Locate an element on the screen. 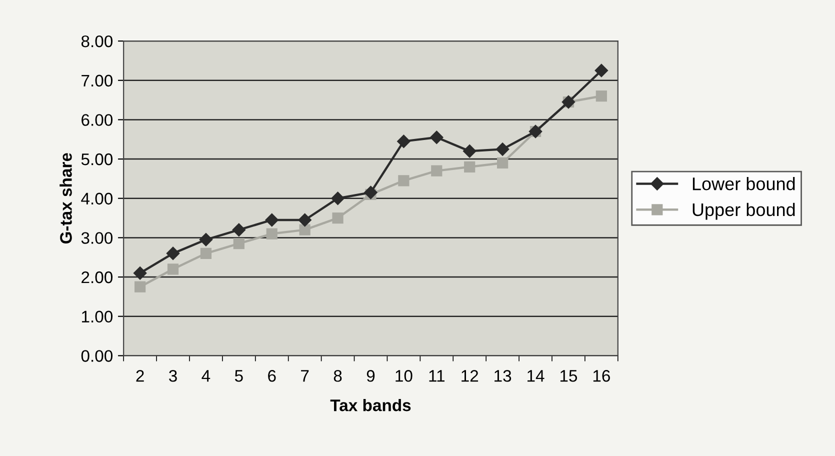  y-tick-label: 3.00 is located at coordinates (97, 238).